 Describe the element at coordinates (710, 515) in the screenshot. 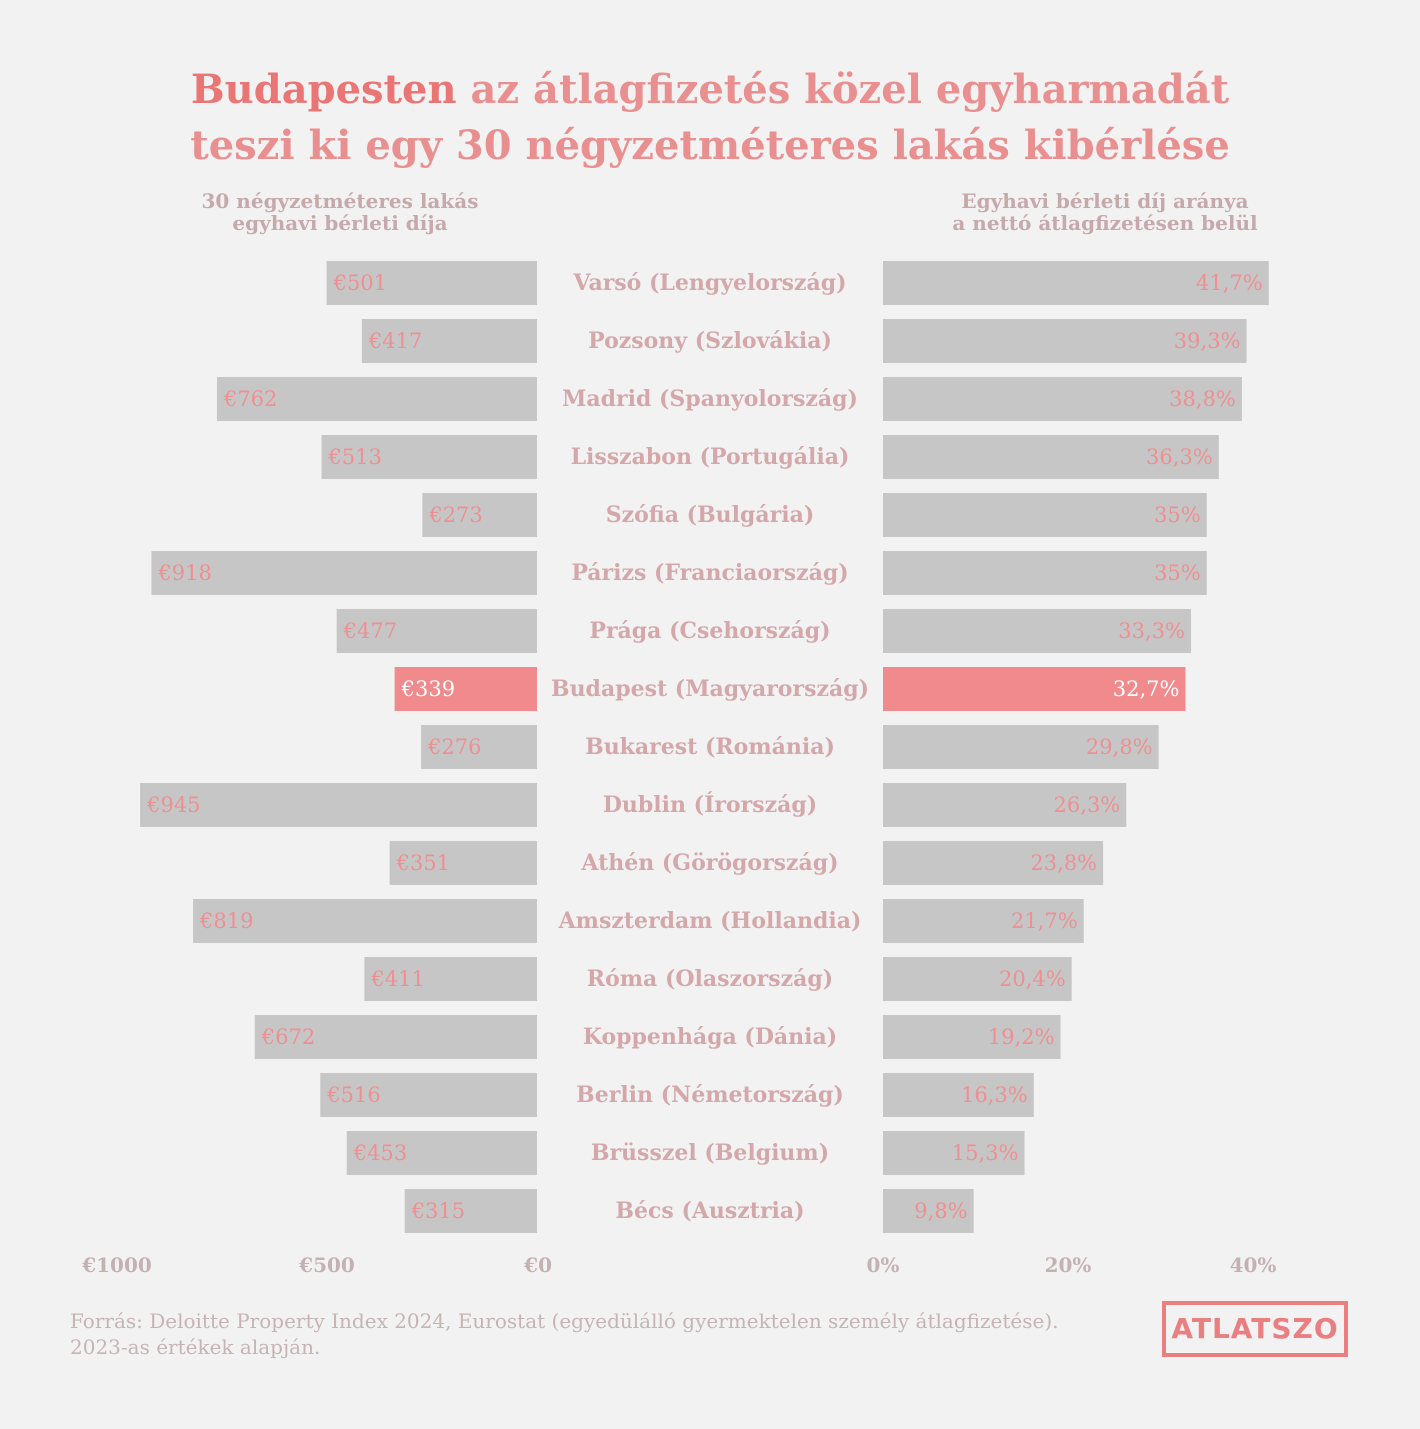

I see `category-label: Szófia (Bulgária)` at that location.